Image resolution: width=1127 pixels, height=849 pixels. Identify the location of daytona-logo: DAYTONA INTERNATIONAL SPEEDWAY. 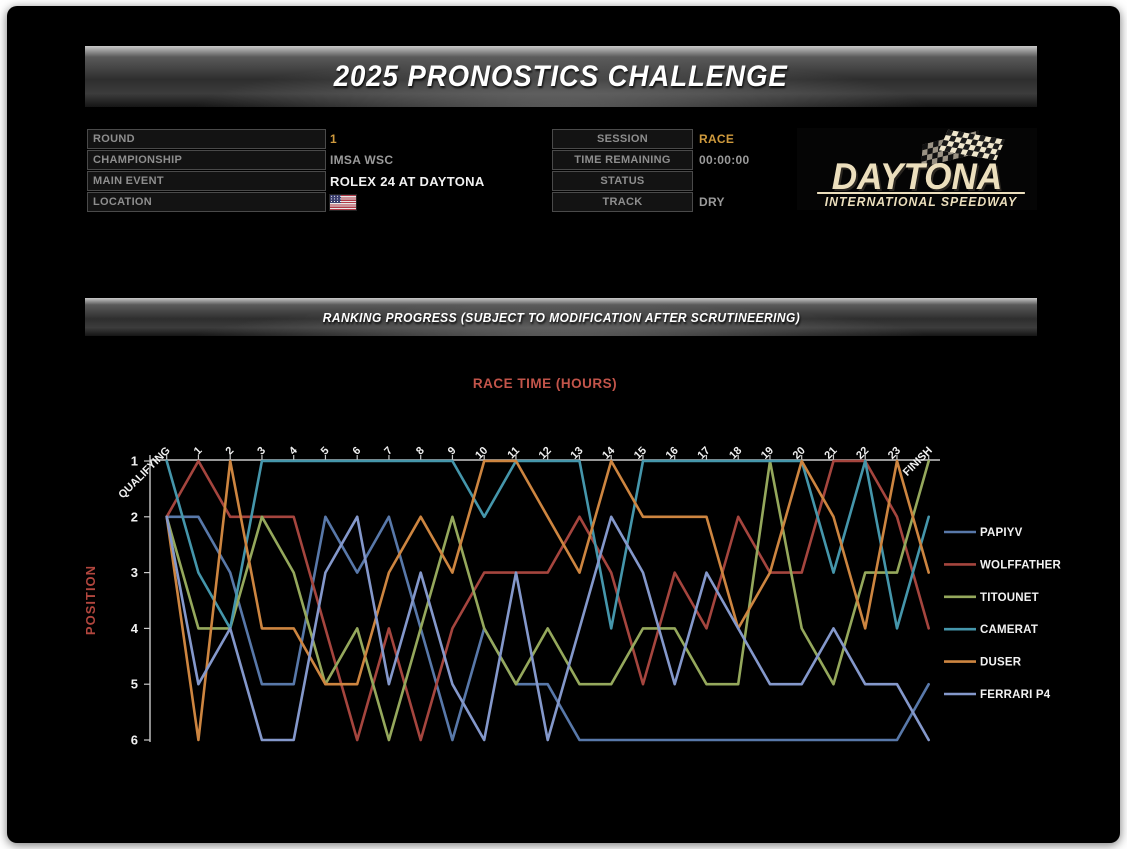
(917, 169).